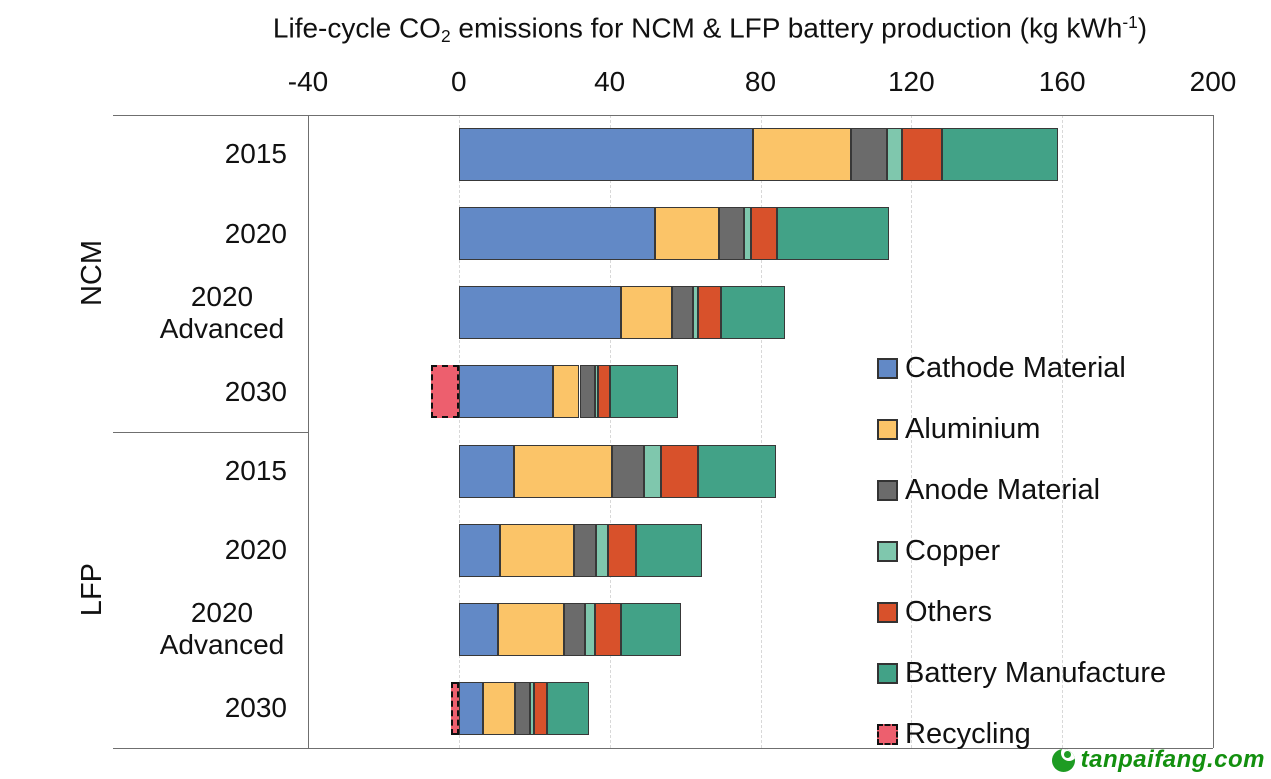 This screenshot has width=1271, height=779. What do you see at coordinates (200, 471) in the screenshot?
I see `row-label-lfp-2015: 2015` at bounding box center [200, 471].